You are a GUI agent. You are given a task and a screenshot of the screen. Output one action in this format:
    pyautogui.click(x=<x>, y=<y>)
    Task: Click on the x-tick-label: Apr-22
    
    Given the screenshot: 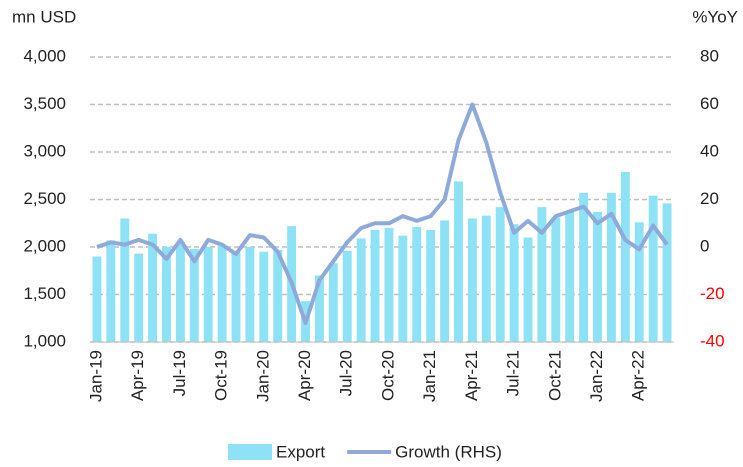 What is the action you would take?
    pyautogui.click(x=638, y=375)
    